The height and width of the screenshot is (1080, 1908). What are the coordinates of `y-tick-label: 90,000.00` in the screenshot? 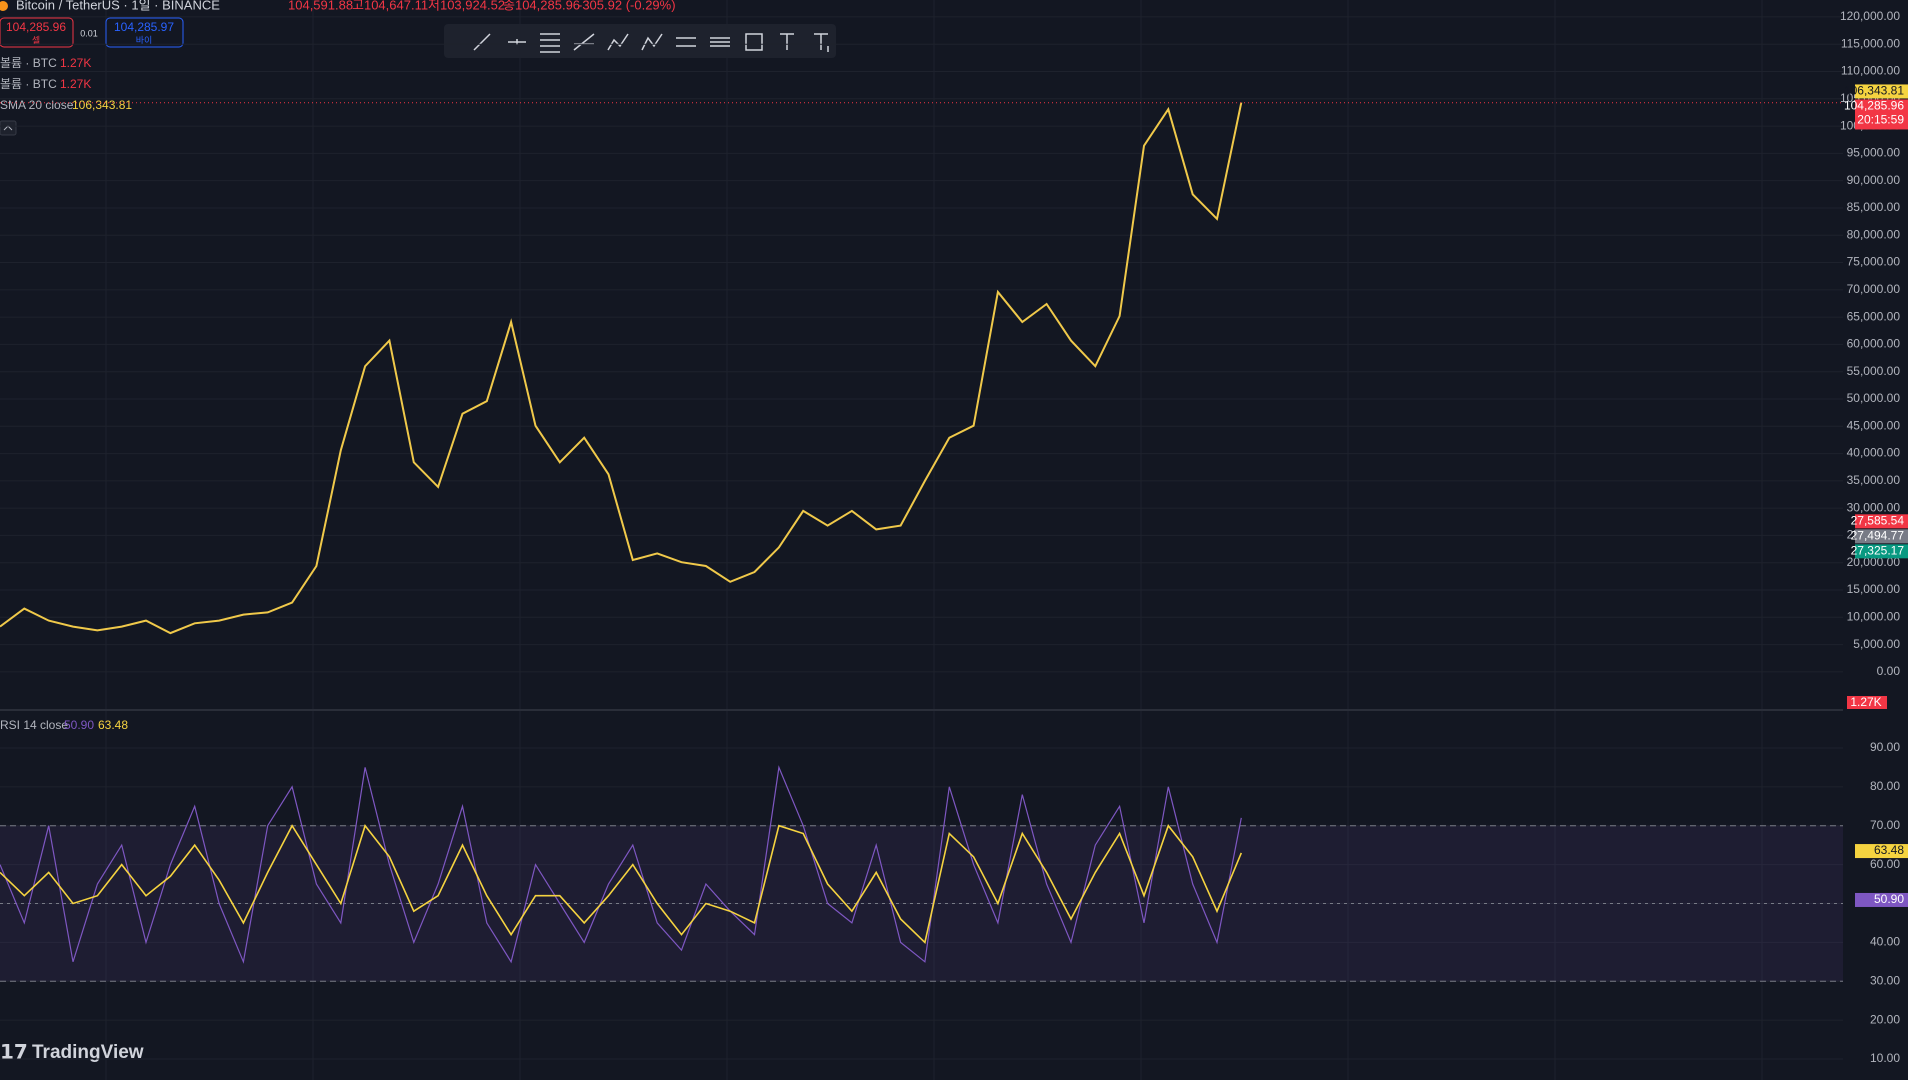 It's located at (1874, 180).